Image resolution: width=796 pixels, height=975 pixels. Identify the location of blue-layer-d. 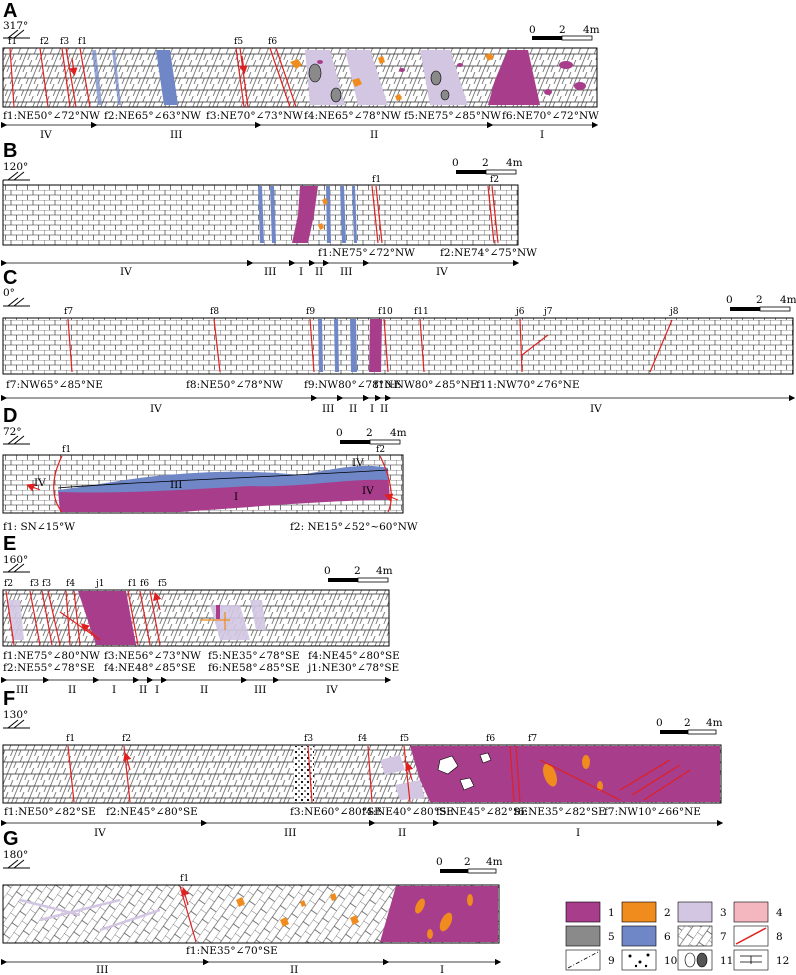
(223, 479).